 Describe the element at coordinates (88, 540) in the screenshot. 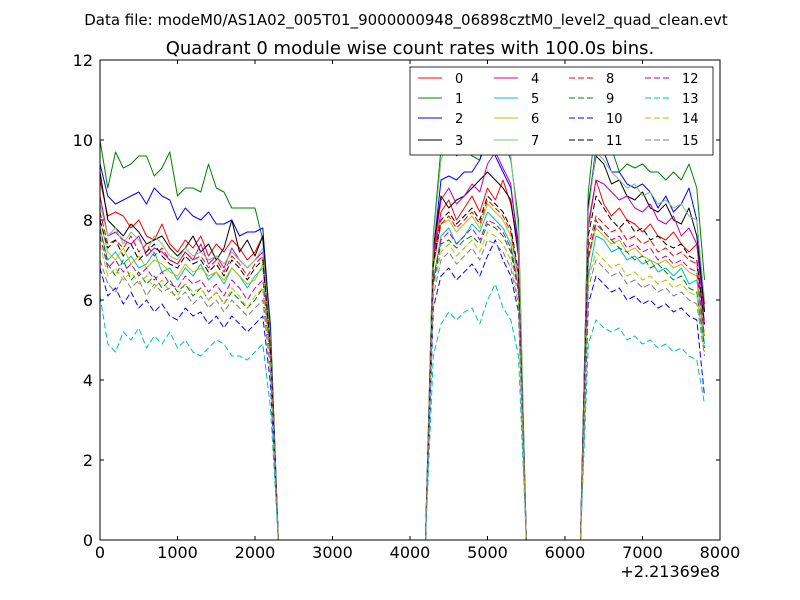

I see `y-tick-label: 0` at that location.